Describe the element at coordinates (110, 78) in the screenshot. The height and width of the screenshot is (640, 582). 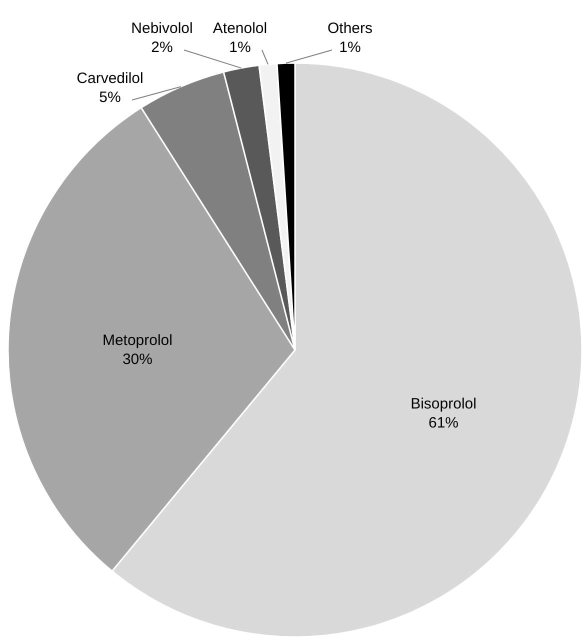
I see `slice-label: Carvedilol` at that location.